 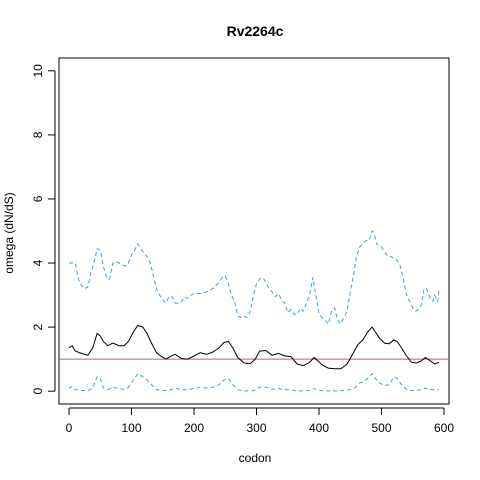 What do you see at coordinates (194, 428) in the screenshot?
I see `x-tick-label: 200` at bounding box center [194, 428].